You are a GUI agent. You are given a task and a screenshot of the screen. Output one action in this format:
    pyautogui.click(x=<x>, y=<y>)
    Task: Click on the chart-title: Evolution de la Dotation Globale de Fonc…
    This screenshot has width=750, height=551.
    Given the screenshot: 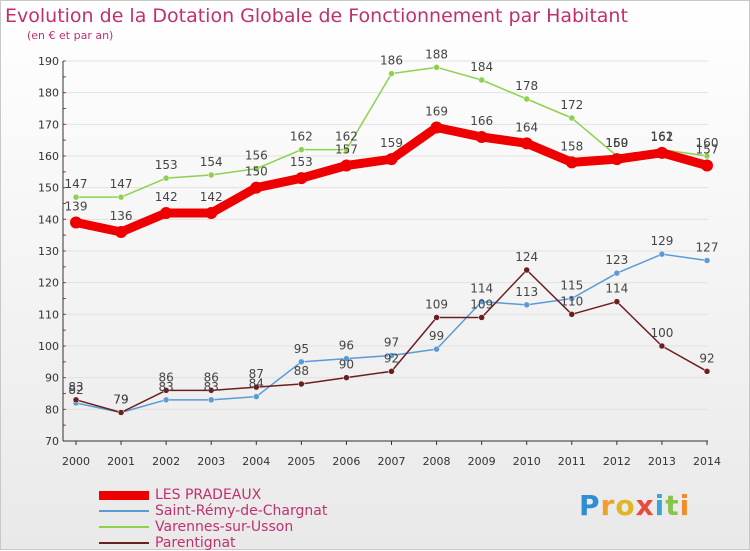 What is the action you would take?
    pyautogui.click(x=316, y=16)
    